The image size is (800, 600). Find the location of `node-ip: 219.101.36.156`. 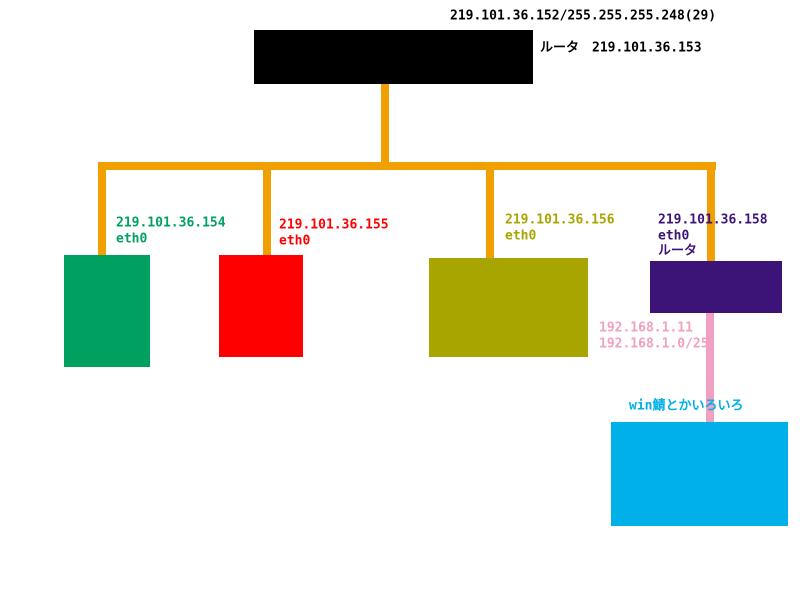

node-ip: 219.101.36.156 is located at coordinates (560, 220).